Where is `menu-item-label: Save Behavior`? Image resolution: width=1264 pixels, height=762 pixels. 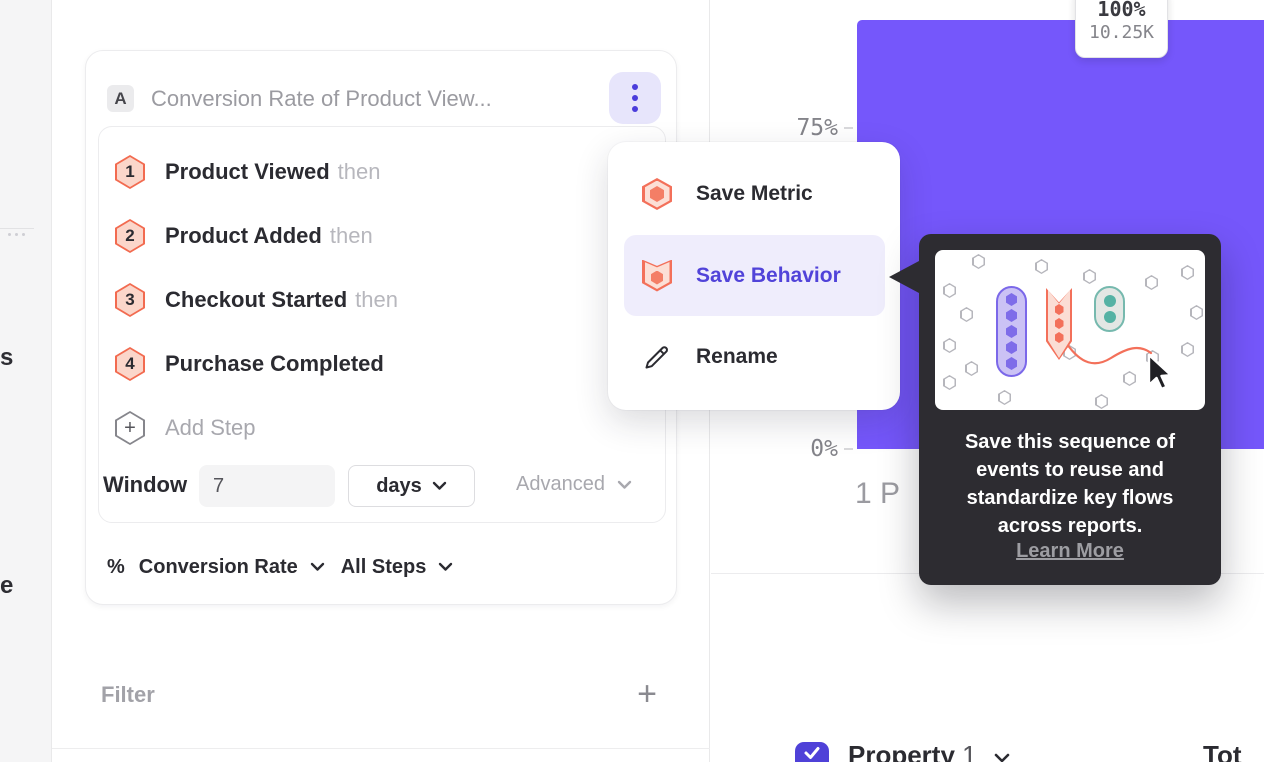
menu-item-label: Save Behavior is located at coordinates (768, 275).